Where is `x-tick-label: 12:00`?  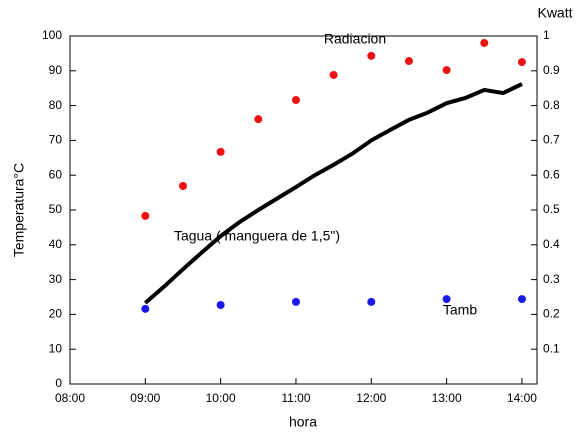 x-tick-label: 12:00 is located at coordinates (371, 398).